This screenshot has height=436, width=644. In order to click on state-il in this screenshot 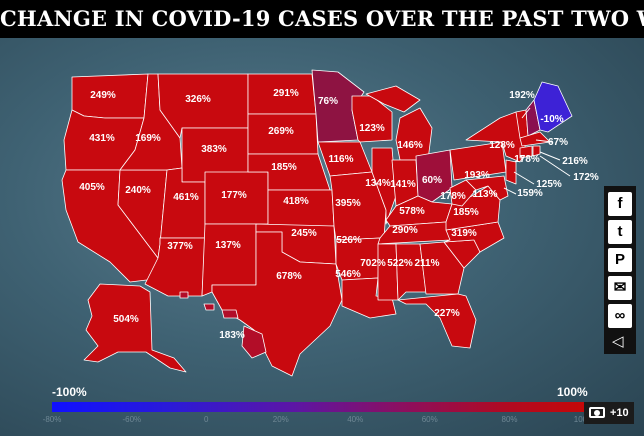, I will do `click(384, 186)`.